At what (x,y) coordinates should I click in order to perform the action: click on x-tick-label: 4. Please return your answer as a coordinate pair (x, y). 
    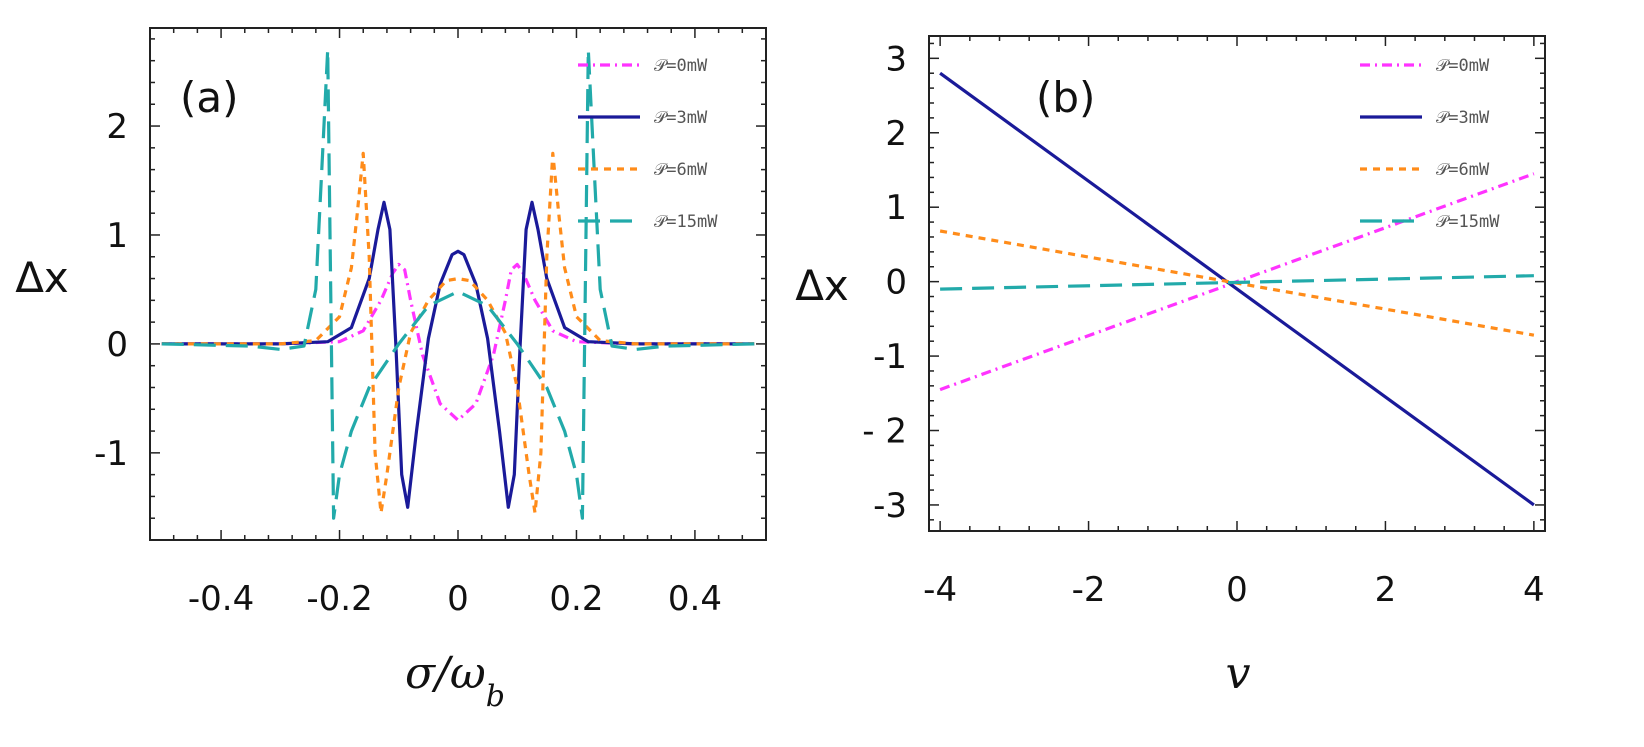
    Looking at the image, I should click on (1534, 590).